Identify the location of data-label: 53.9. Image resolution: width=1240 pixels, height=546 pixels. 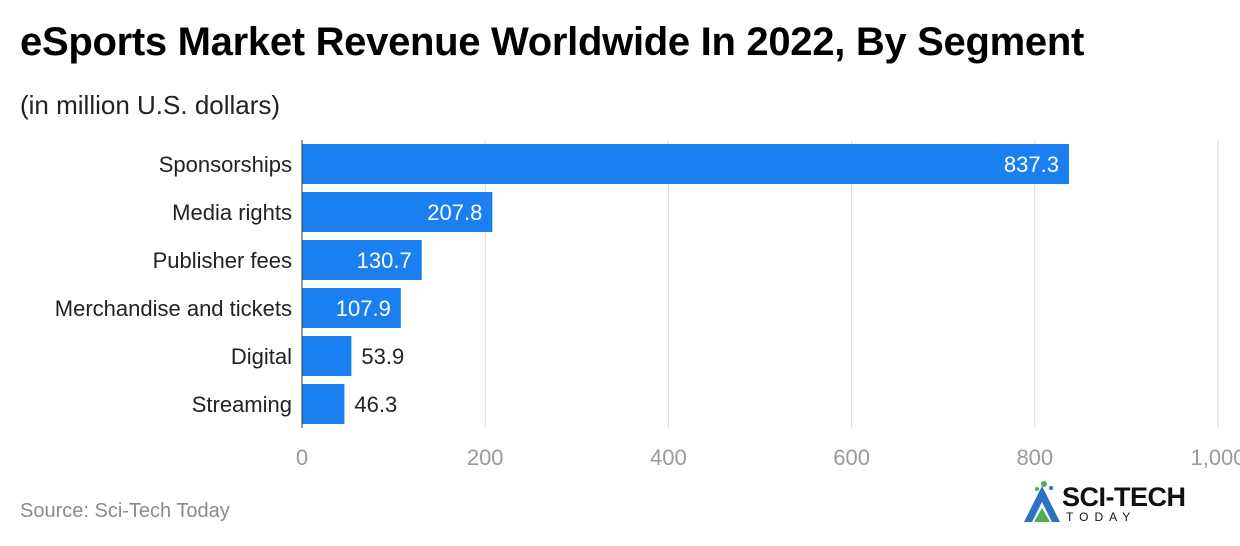
(382, 356).